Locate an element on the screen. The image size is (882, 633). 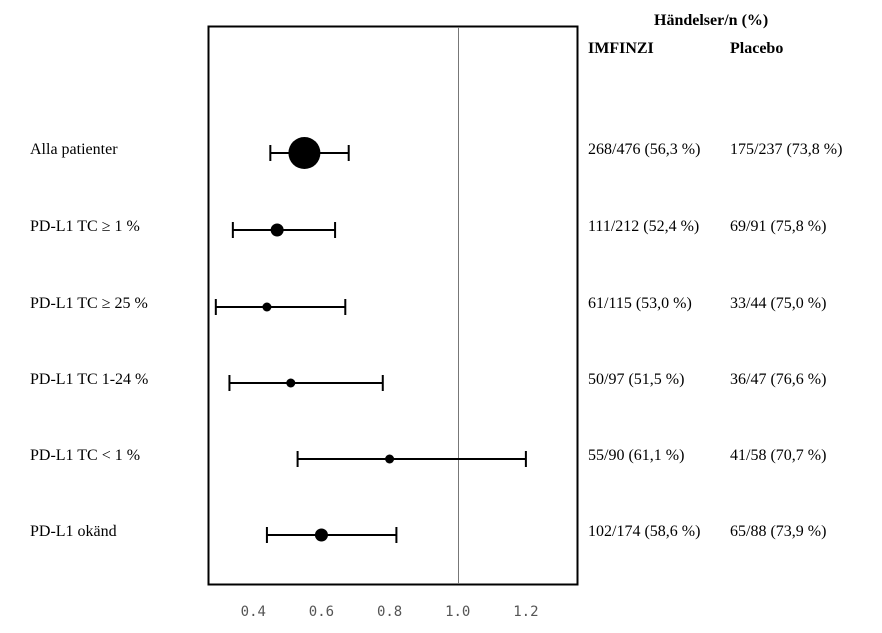
x-tick-label: 0.6 is located at coordinates (321, 612).